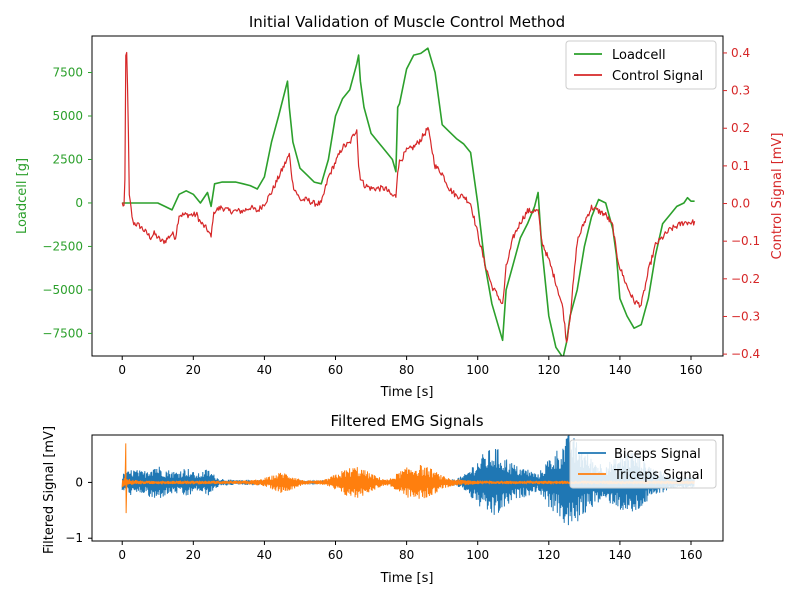  What do you see at coordinates (777, 196) in the screenshot?
I see `top-right-y-axis-label: Control Signal [mV]` at bounding box center [777, 196].